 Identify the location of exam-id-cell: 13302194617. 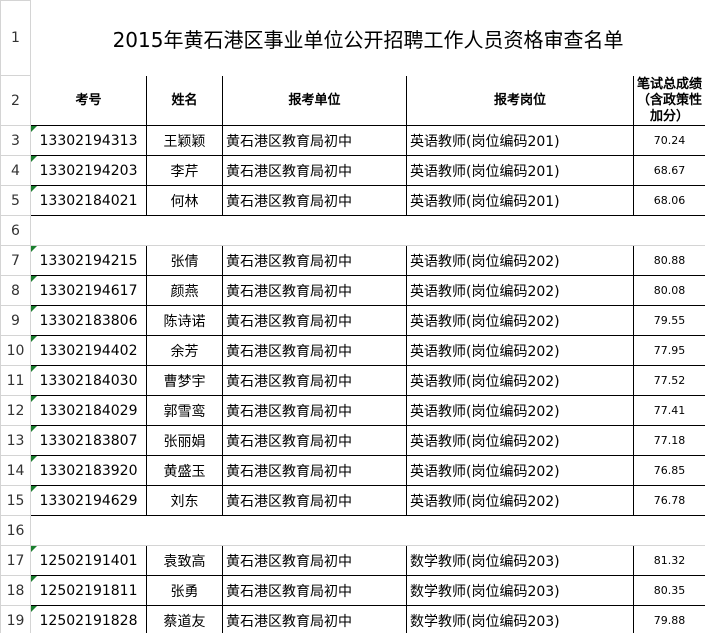
(88, 290).